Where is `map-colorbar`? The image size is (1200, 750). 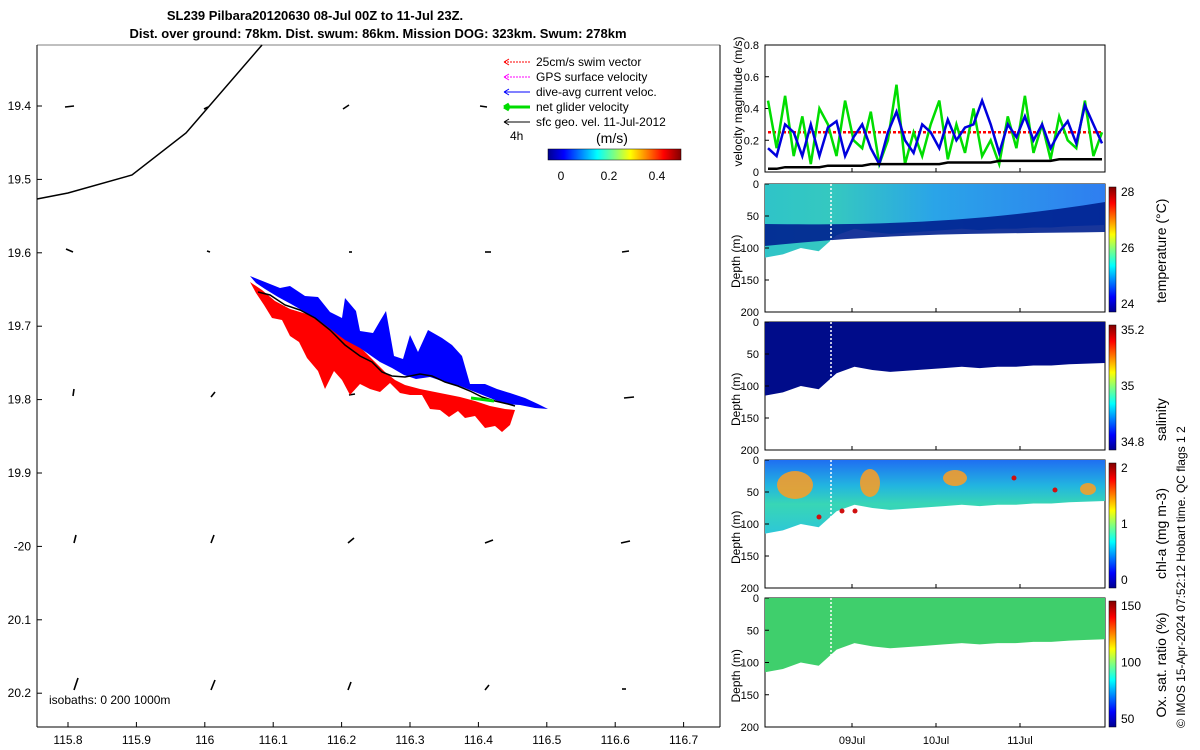
map-colorbar is located at coordinates (614, 154).